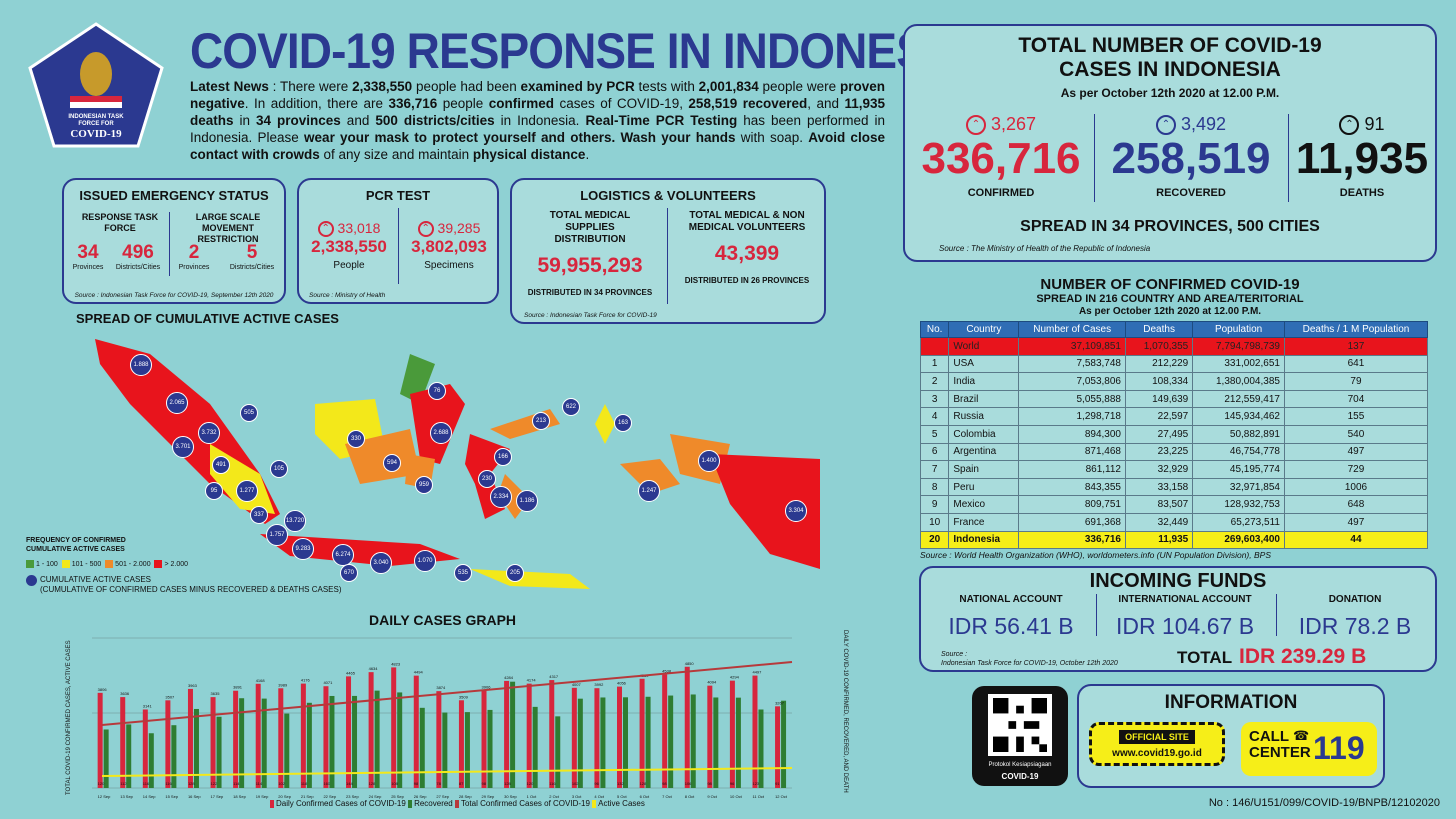 This screenshot has height=819, width=1456. What do you see at coordinates (934, 364) in the screenshot?
I see `table-cell: 1` at bounding box center [934, 364].